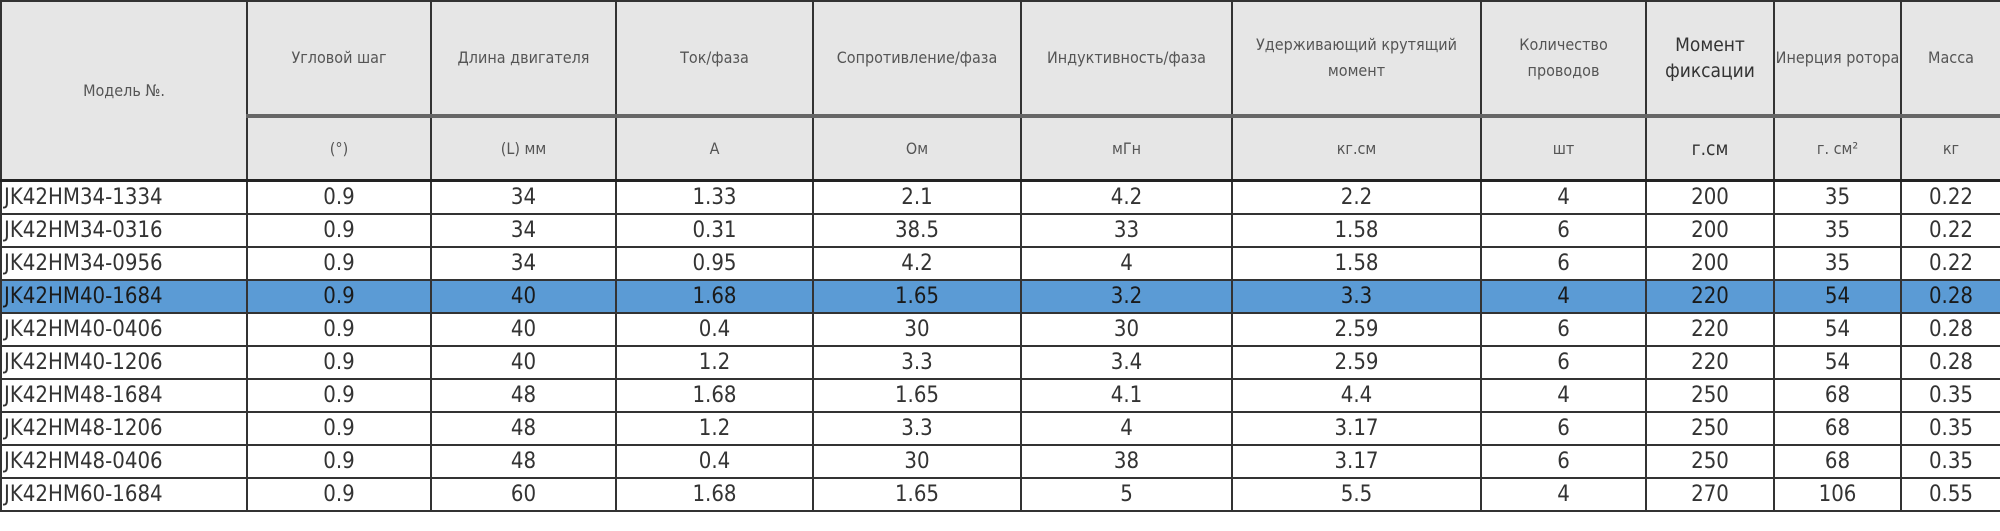 Image resolution: width=2000 pixels, height=531 pixels. Describe the element at coordinates (1356, 197) in the screenshot. I see `value-cell: 2.2` at that location.